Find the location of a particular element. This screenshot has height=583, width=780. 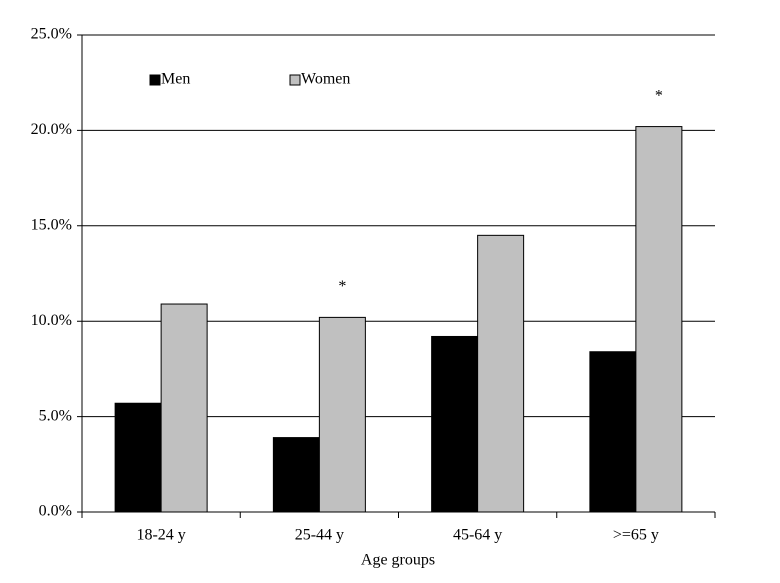

x-tick-label: 25-44 y is located at coordinates (319, 535).